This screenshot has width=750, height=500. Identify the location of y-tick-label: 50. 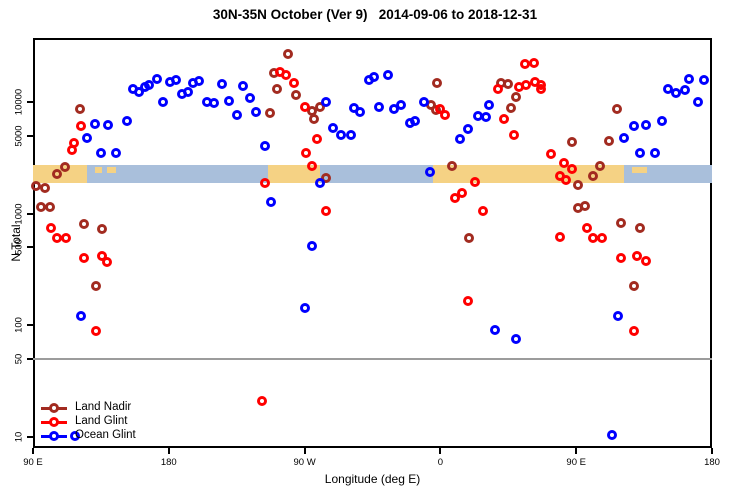
(19, 359).